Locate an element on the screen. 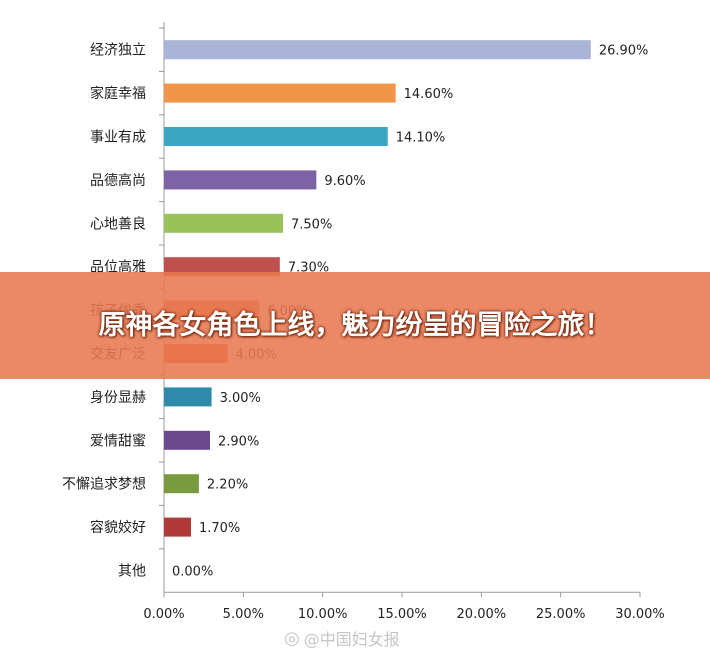 The height and width of the screenshot is (655, 710). watermark: ◎ @中国妇女报 is located at coordinates (342, 638).